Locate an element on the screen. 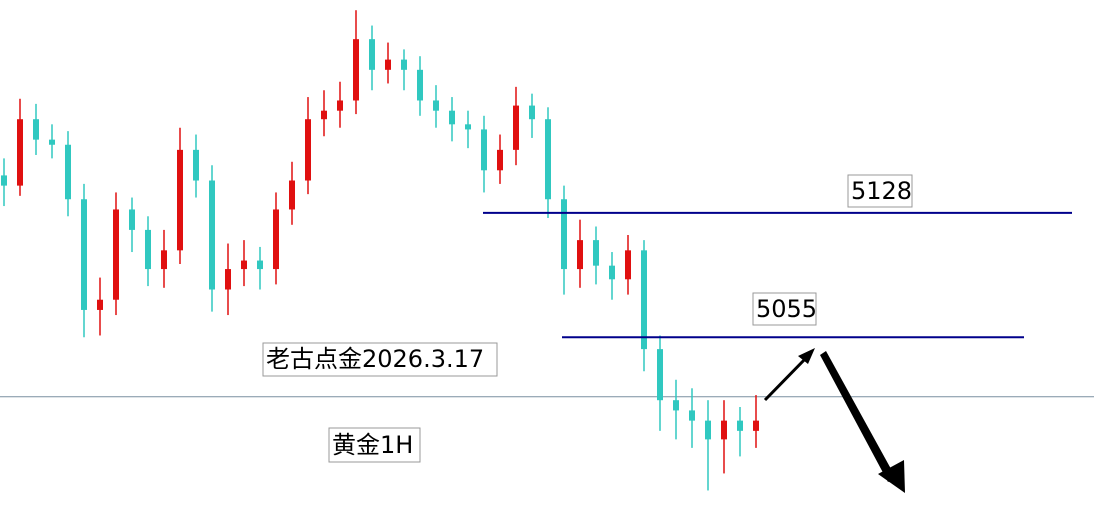 Image resolution: width=1094 pixels, height=516 pixels. level-label: 5055 is located at coordinates (786, 309).